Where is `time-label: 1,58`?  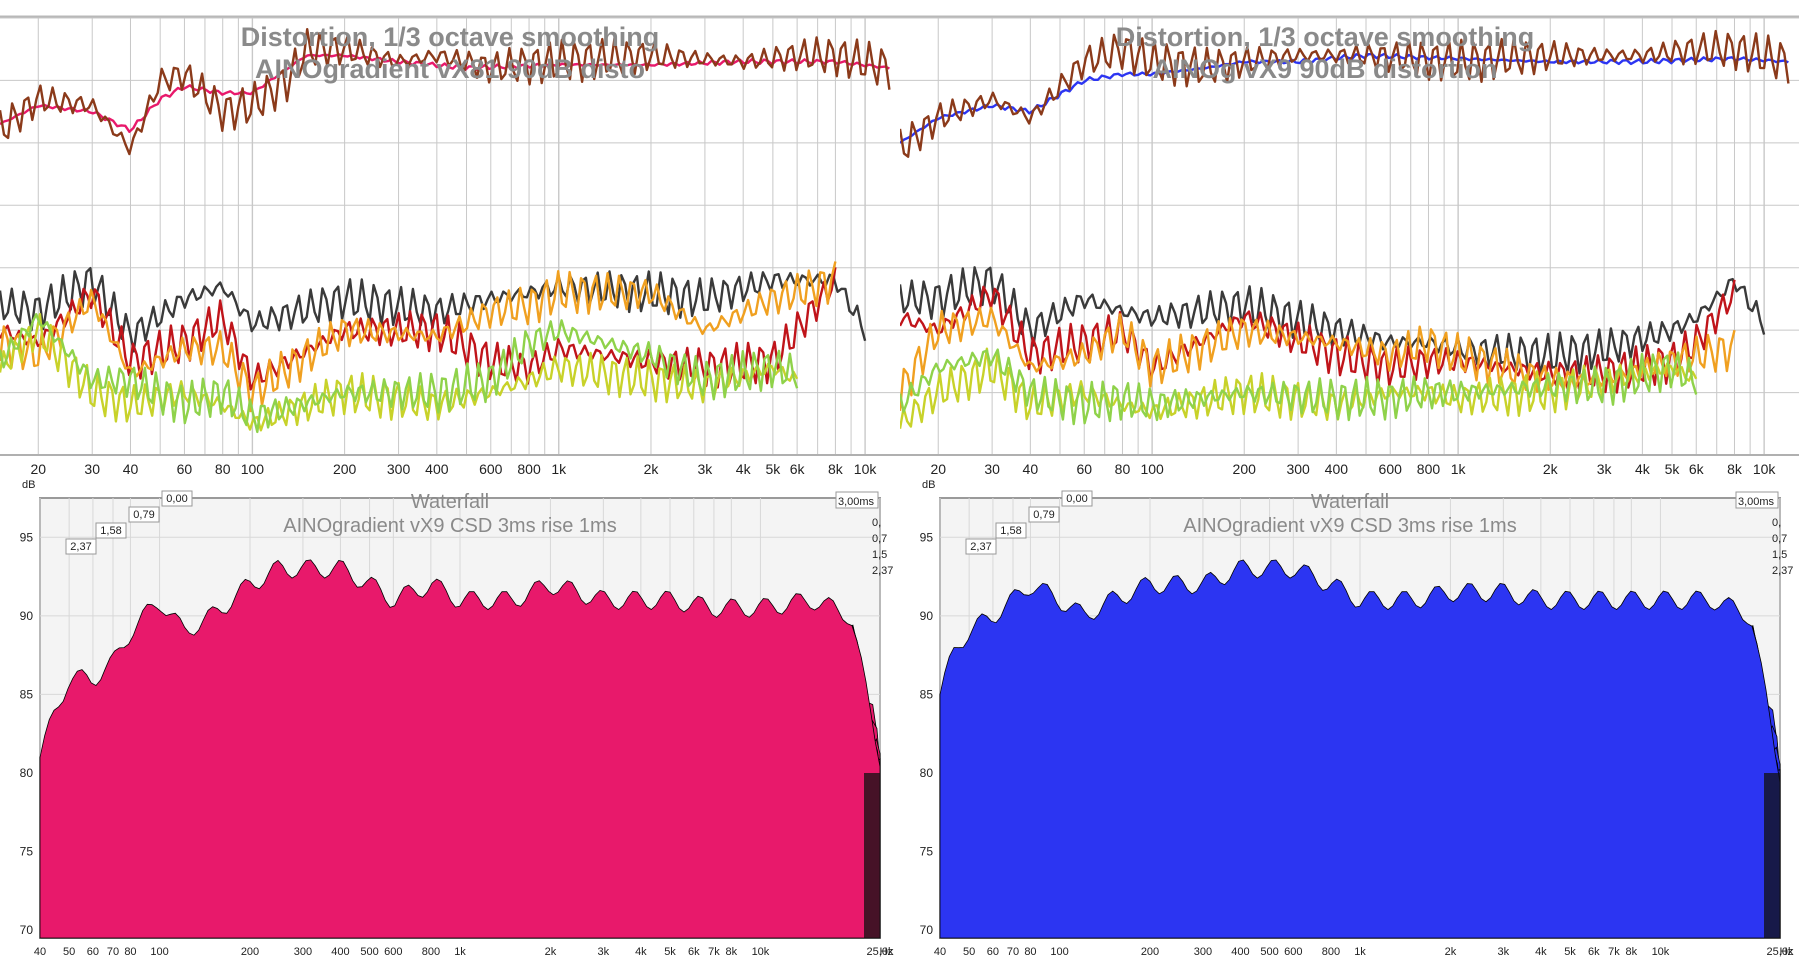 time-label: 1,58 is located at coordinates (1010, 531).